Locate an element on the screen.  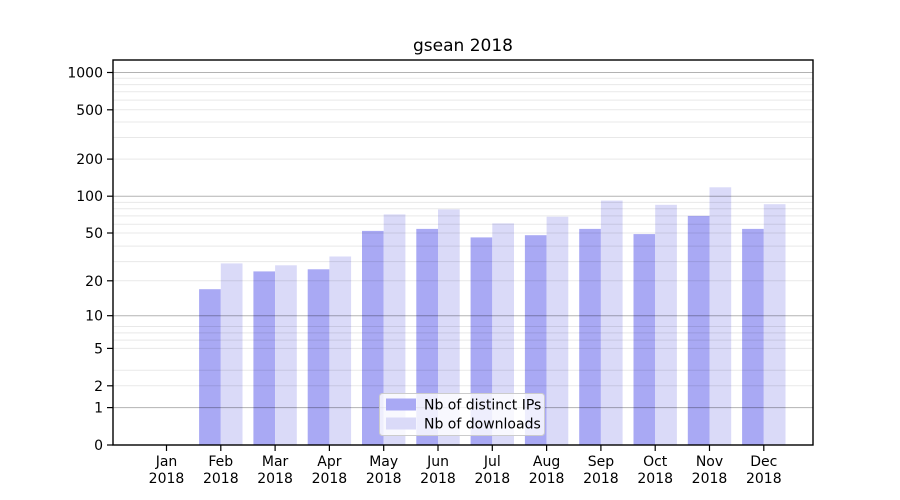
chart-title: gsean 2018 is located at coordinates (463, 46).